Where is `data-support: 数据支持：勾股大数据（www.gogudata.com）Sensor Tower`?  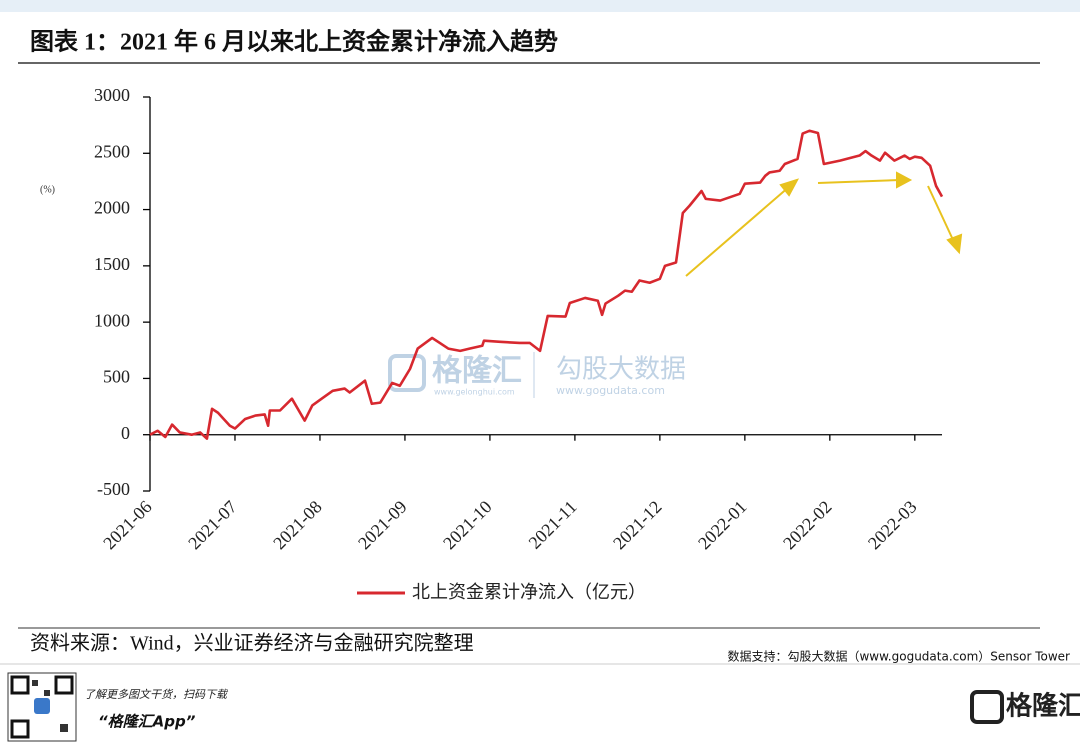
data-support: 数据支持：勾股大数据（www.gogudata.com）Sensor Tower is located at coordinates (898, 656).